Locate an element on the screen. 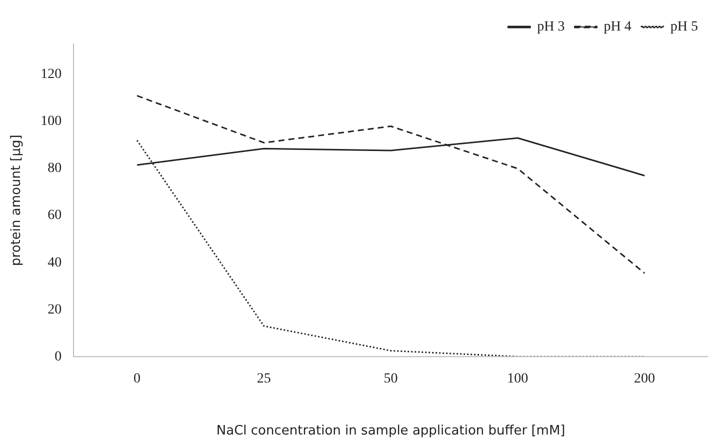 The width and height of the screenshot is (718, 443). legend-label: pH 5 is located at coordinates (684, 27).